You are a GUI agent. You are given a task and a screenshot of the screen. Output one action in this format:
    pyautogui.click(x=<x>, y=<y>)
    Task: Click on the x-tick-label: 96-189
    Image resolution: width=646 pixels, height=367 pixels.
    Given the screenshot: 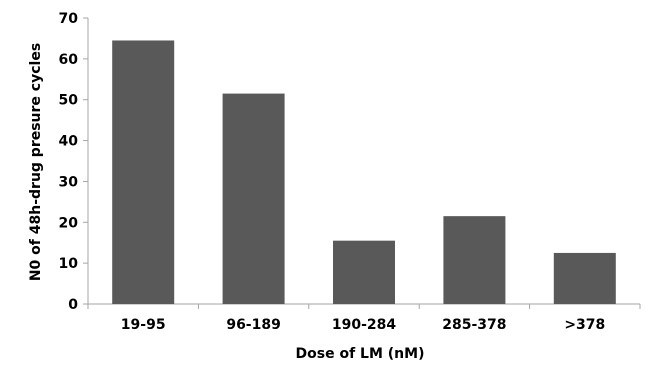 What is the action you would take?
    pyautogui.click(x=253, y=325)
    